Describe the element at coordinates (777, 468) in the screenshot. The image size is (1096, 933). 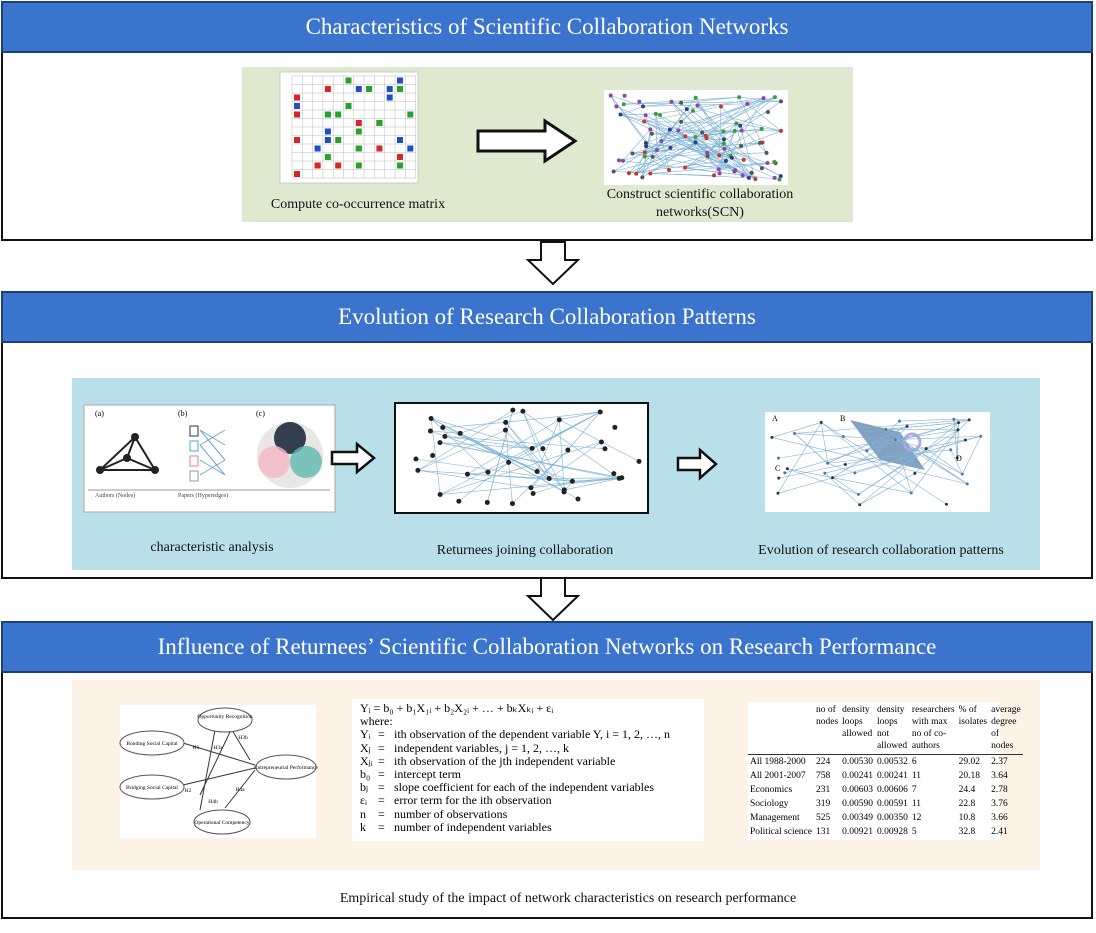
I see `panel-label: C` at that location.